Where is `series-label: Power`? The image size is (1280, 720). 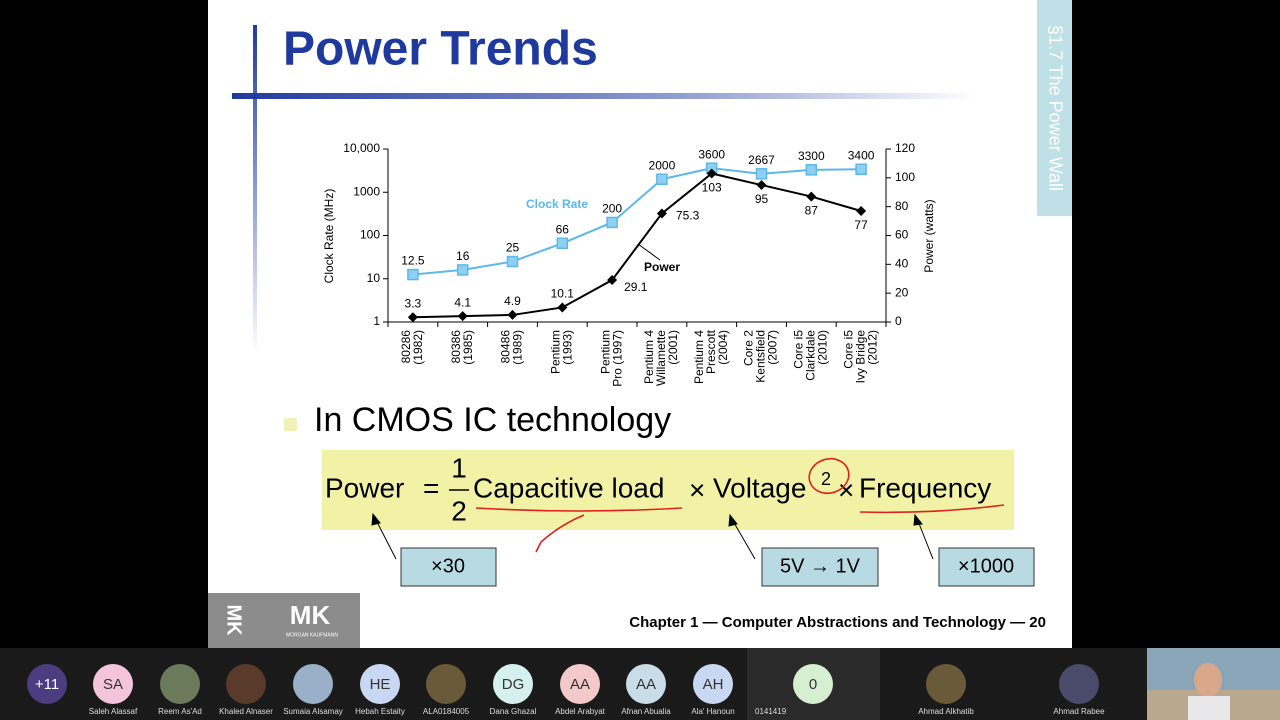 series-label: Power is located at coordinates (662, 267).